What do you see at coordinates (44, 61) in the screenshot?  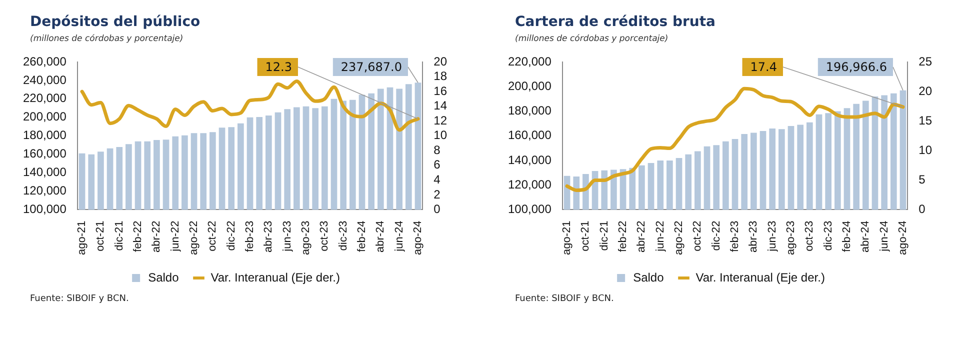 I see `y-tick-label: 260,000` at bounding box center [44, 61].